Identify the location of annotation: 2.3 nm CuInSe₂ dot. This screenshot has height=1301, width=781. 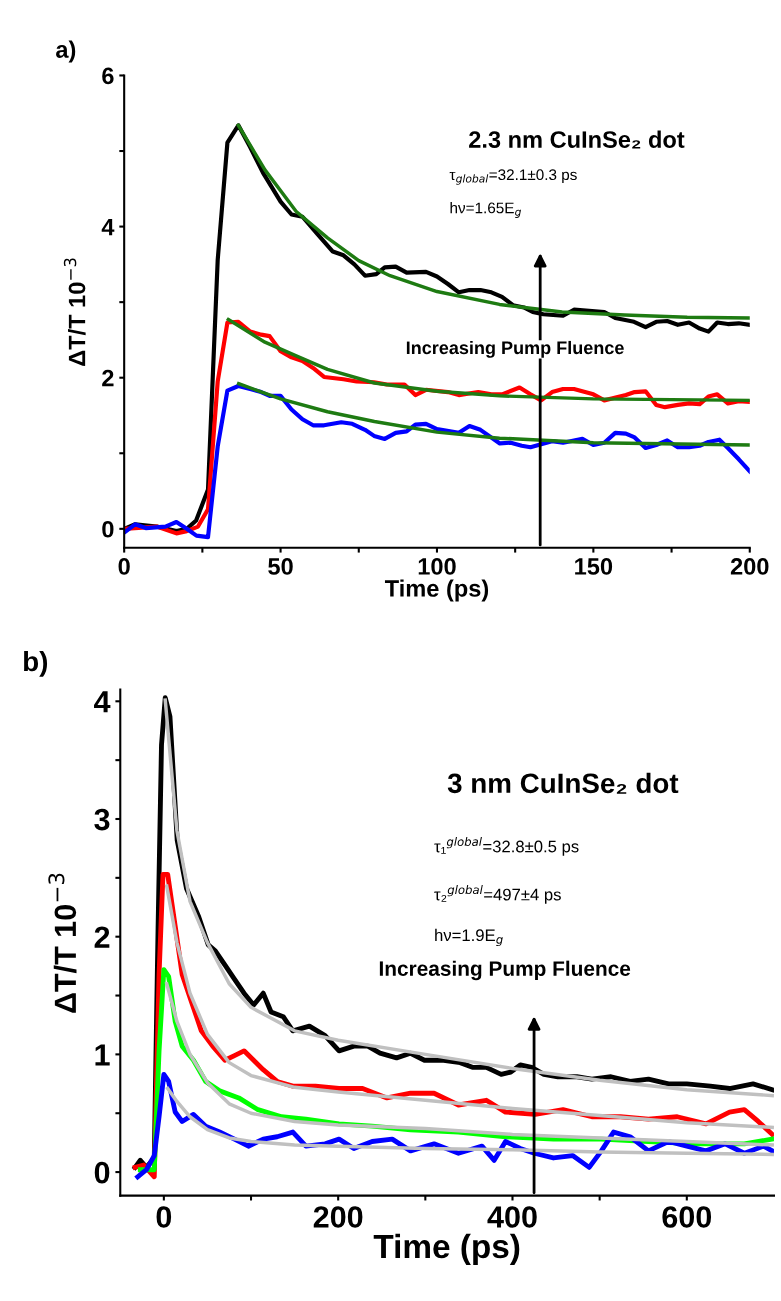
(577, 139).